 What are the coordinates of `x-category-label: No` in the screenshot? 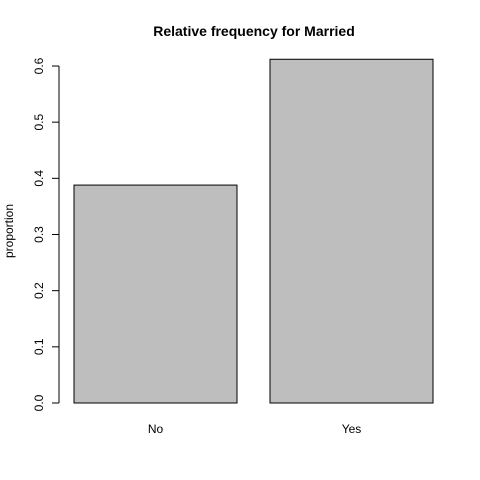 It's located at (156, 429).